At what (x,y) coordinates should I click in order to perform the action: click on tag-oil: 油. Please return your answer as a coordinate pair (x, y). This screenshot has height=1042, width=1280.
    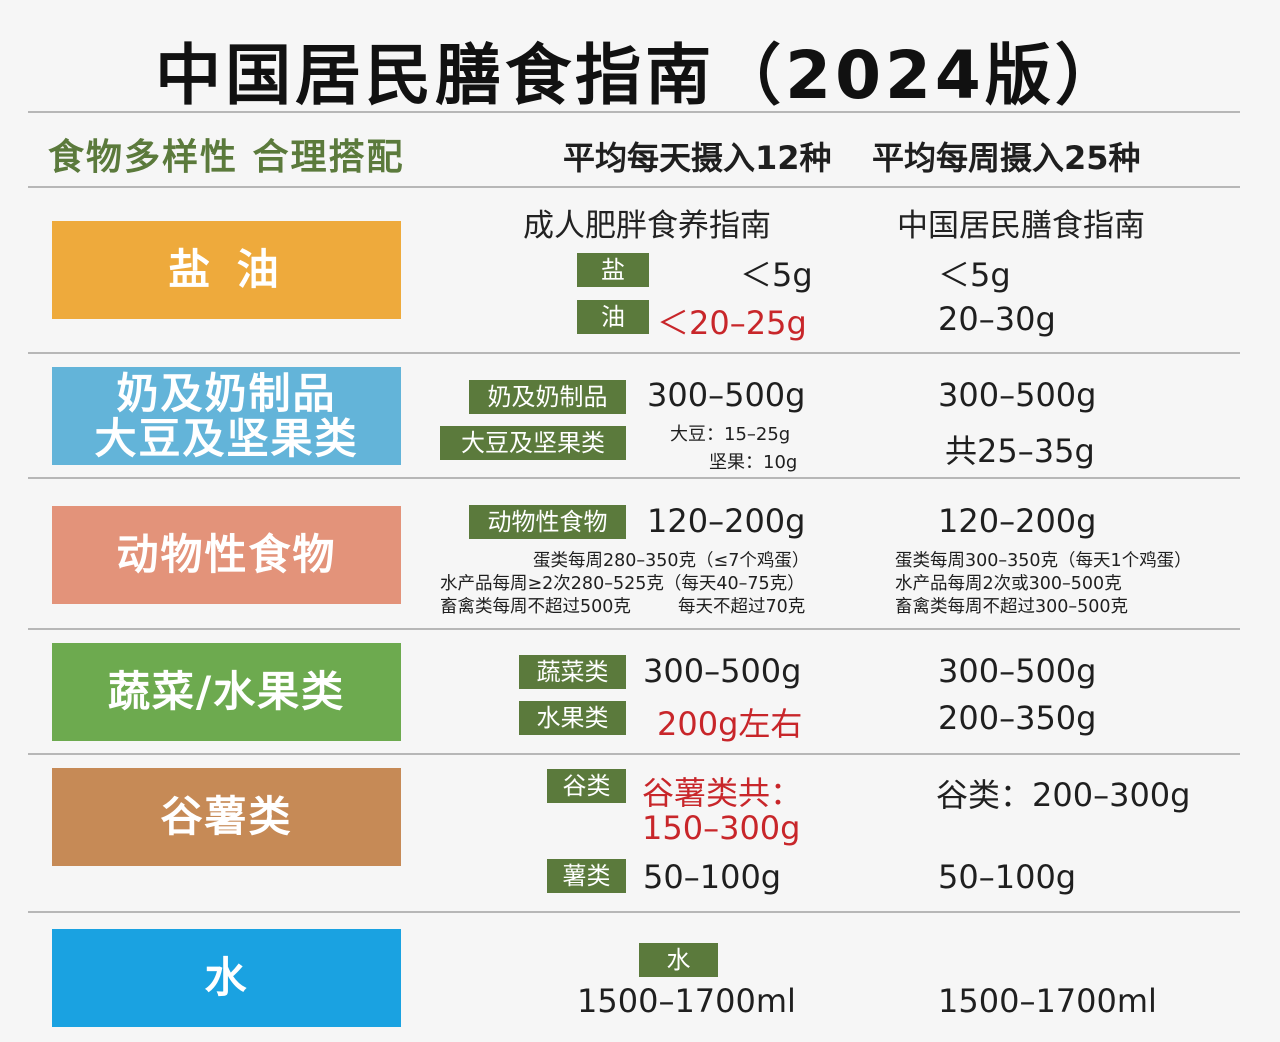
    Looking at the image, I should click on (613, 317).